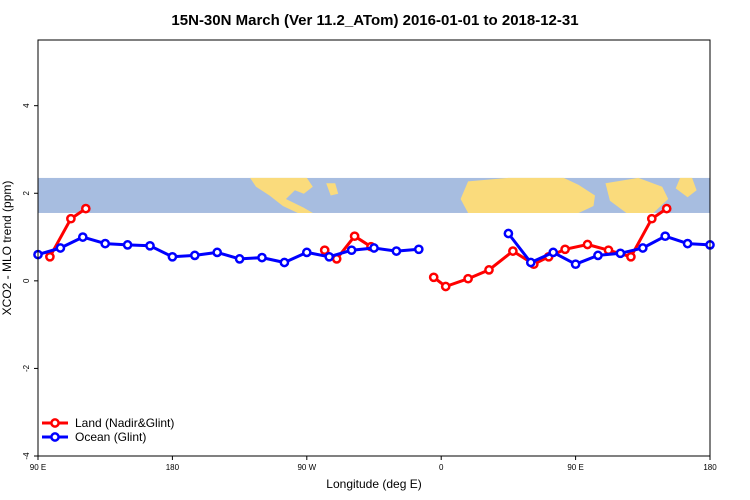  What do you see at coordinates (26, 368) in the screenshot?
I see `y-tick-label: -2` at bounding box center [26, 368].